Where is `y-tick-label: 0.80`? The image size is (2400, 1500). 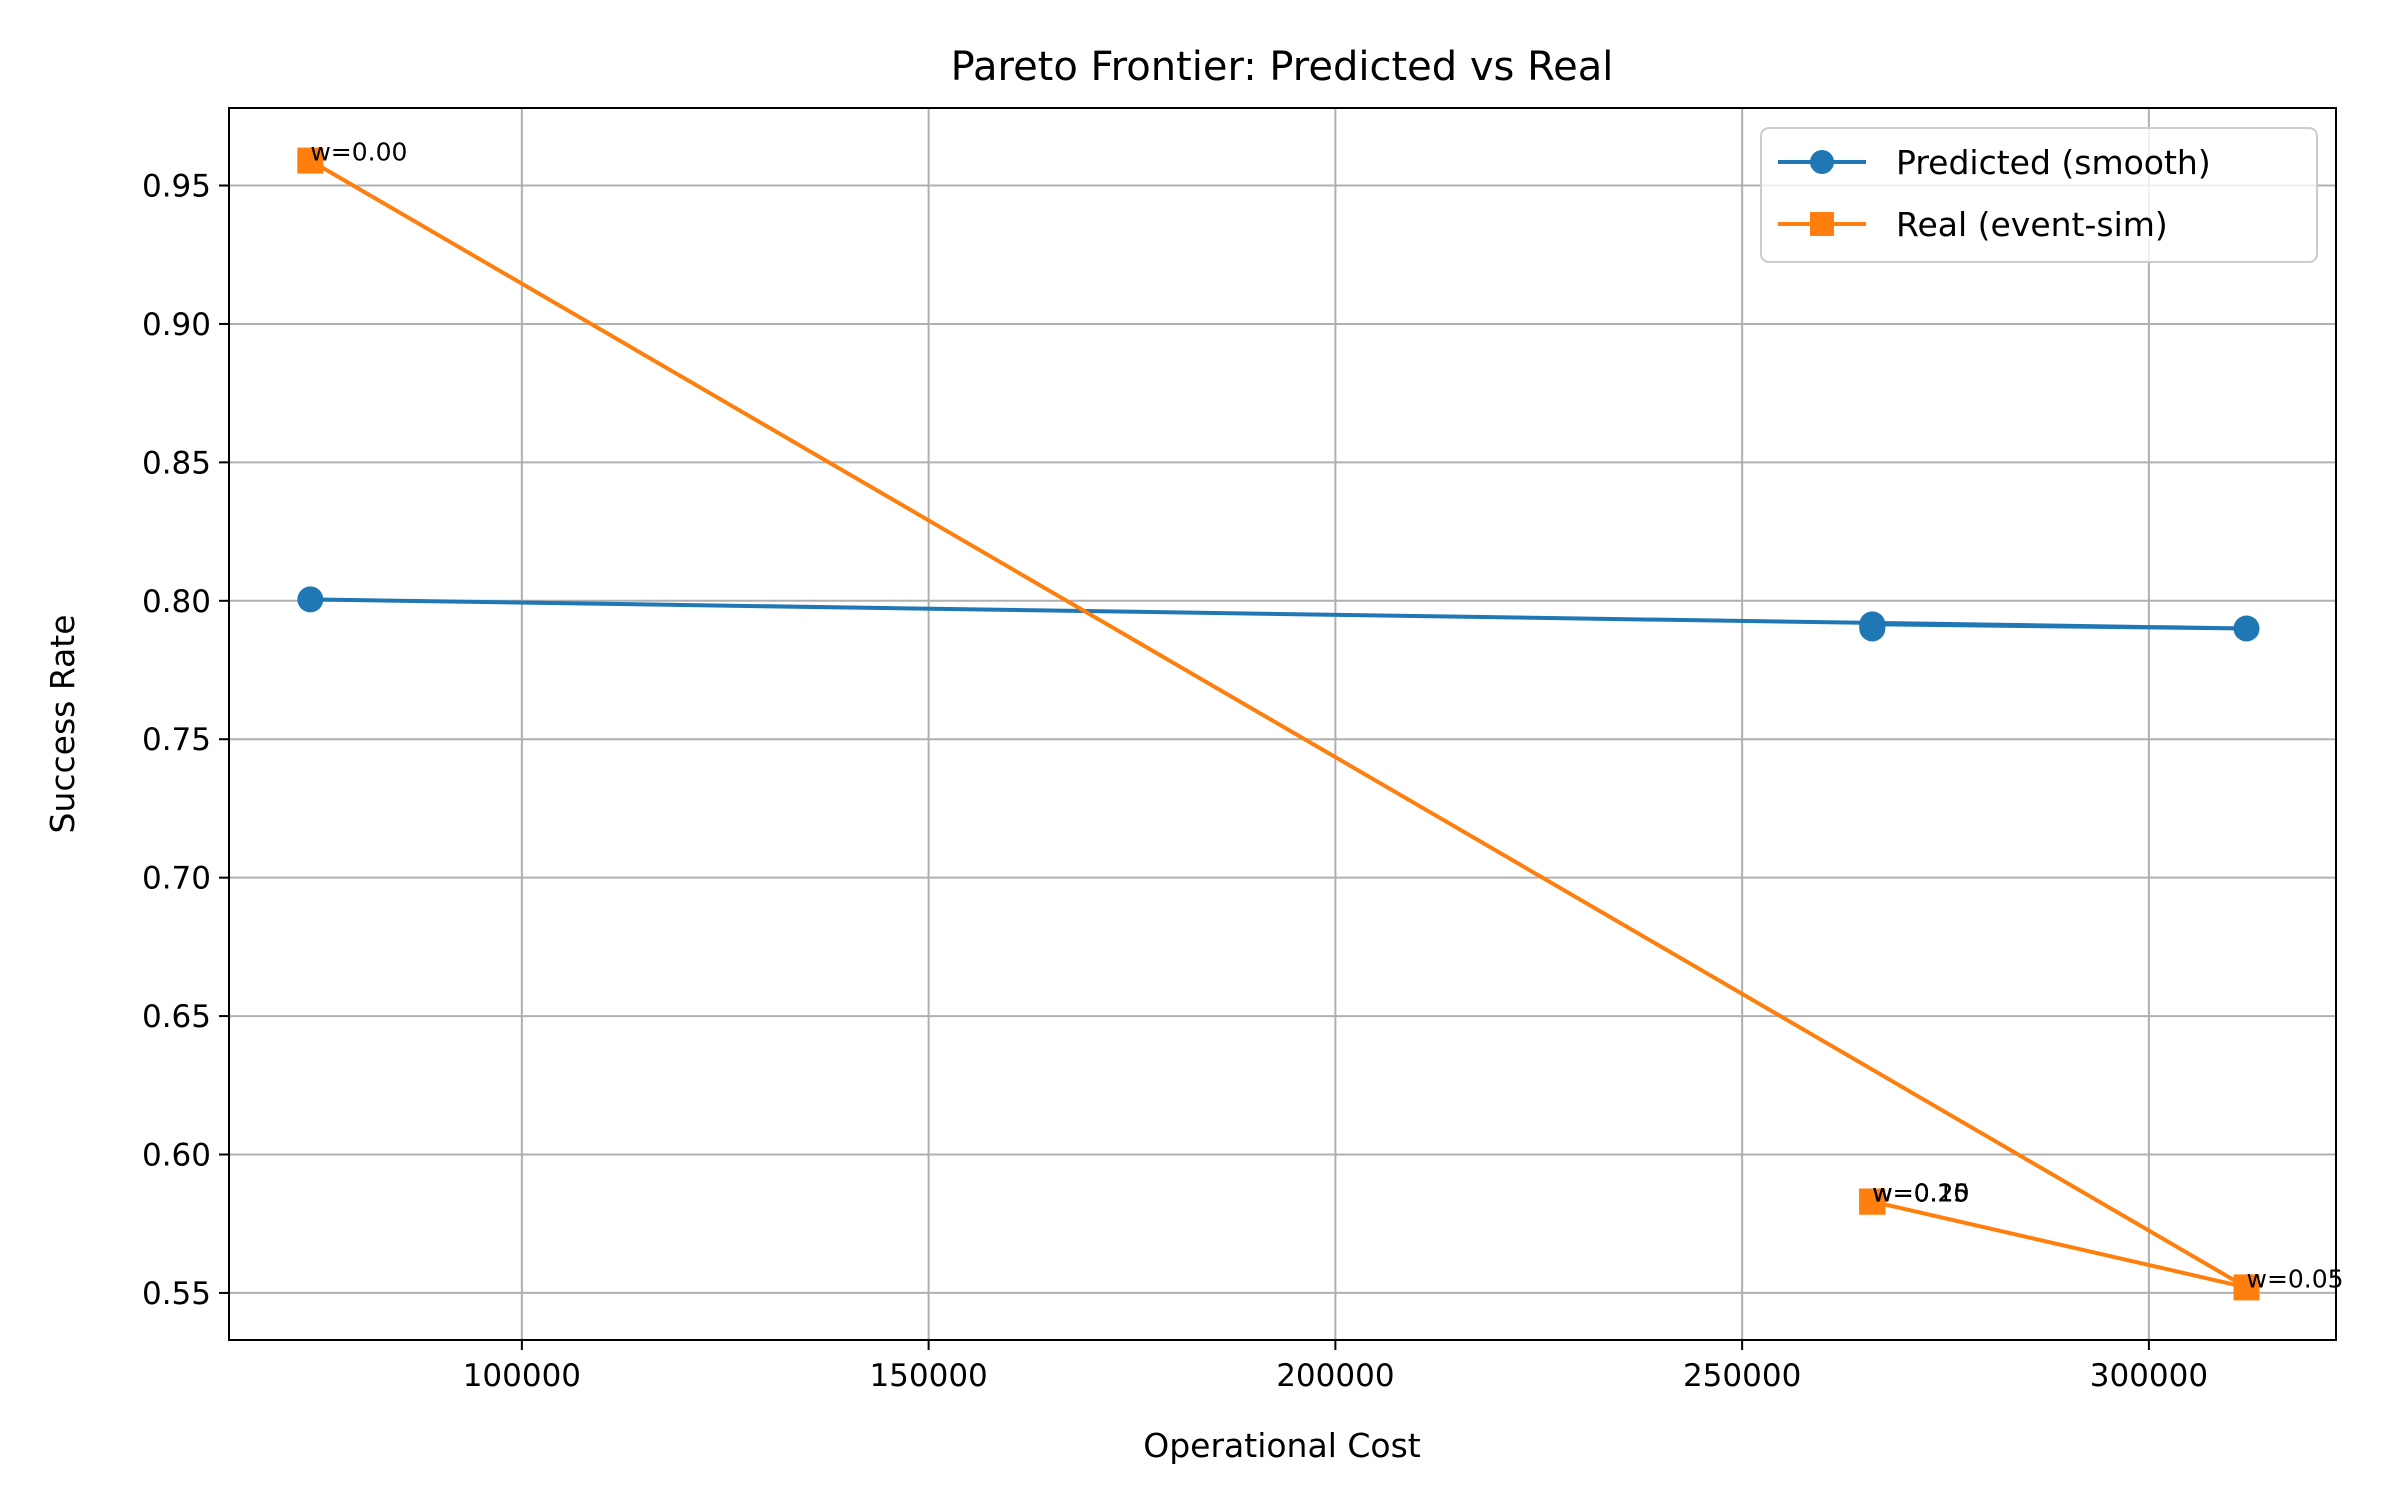 y-tick-label: 0.80 is located at coordinates (176, 602).